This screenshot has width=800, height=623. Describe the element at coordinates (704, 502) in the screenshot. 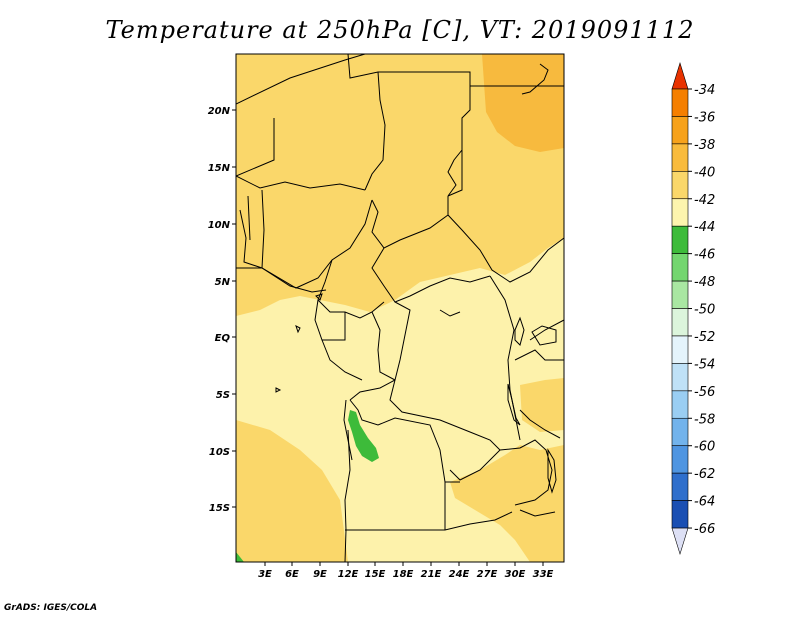

I see `colorbar-label: -64` at that location.